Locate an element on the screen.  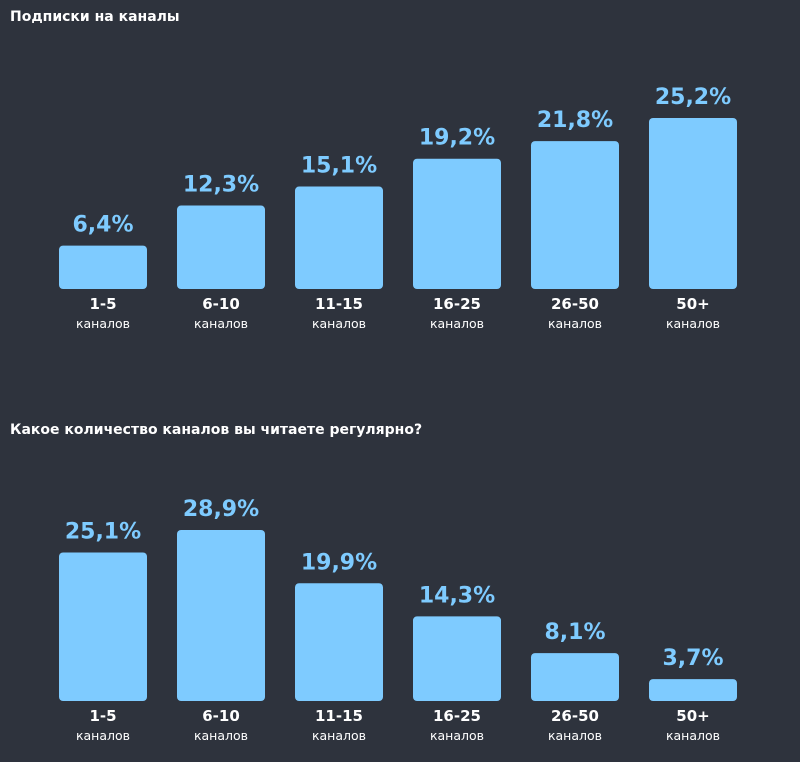
reading-category-label-5: 26-50 is located at coordinates (575, 716).